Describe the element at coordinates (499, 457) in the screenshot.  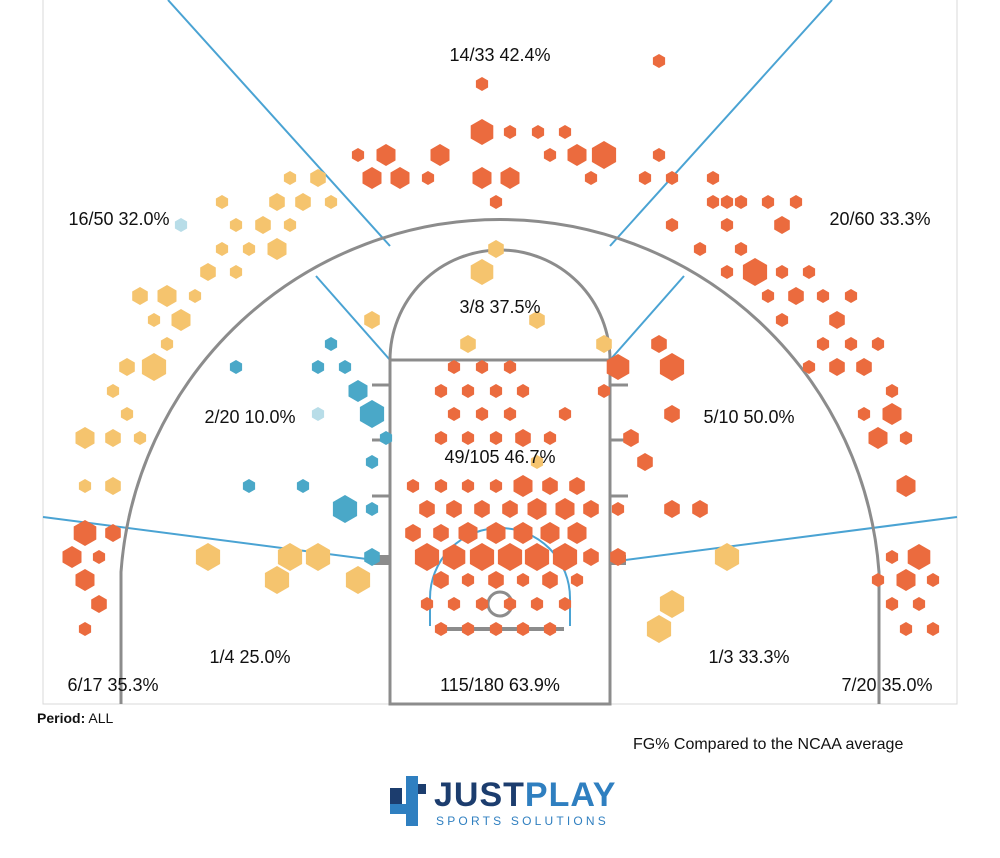
I see `zone-label-paint: 49/105 46.7%` at that location.